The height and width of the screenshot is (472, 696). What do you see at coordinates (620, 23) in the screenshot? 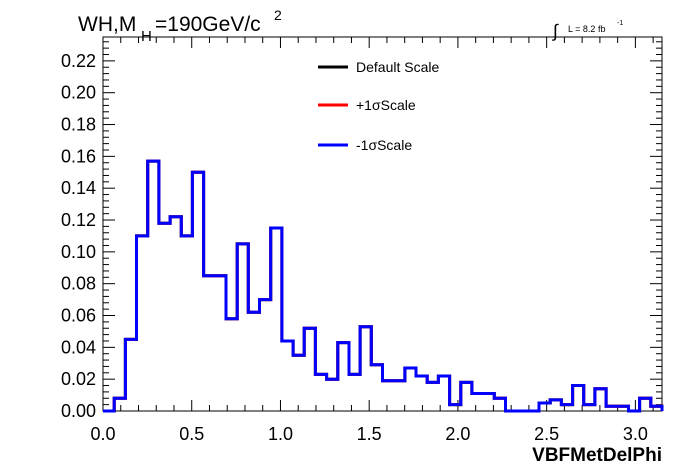
I see `luminosity-superscript: -1` at bounding box center [620, 23].